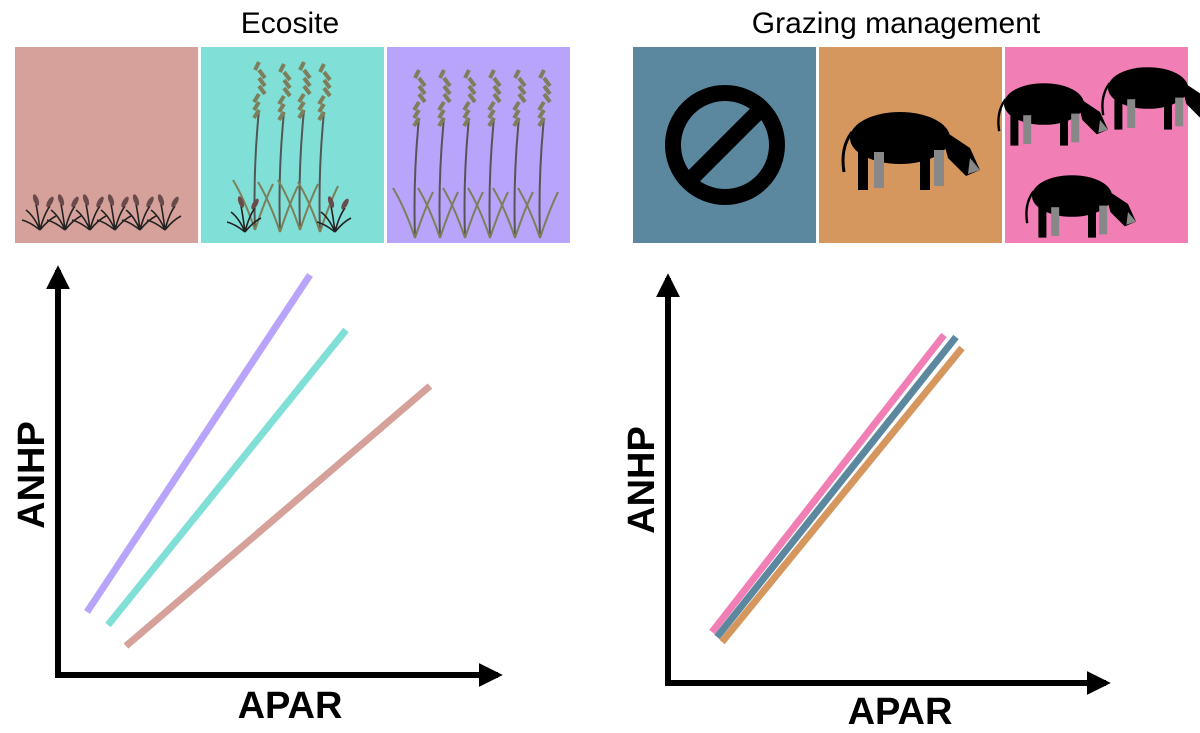 This screenshot has height=733, width=1200. I want to click on panel-title: Ecosite, so click(290, 23).